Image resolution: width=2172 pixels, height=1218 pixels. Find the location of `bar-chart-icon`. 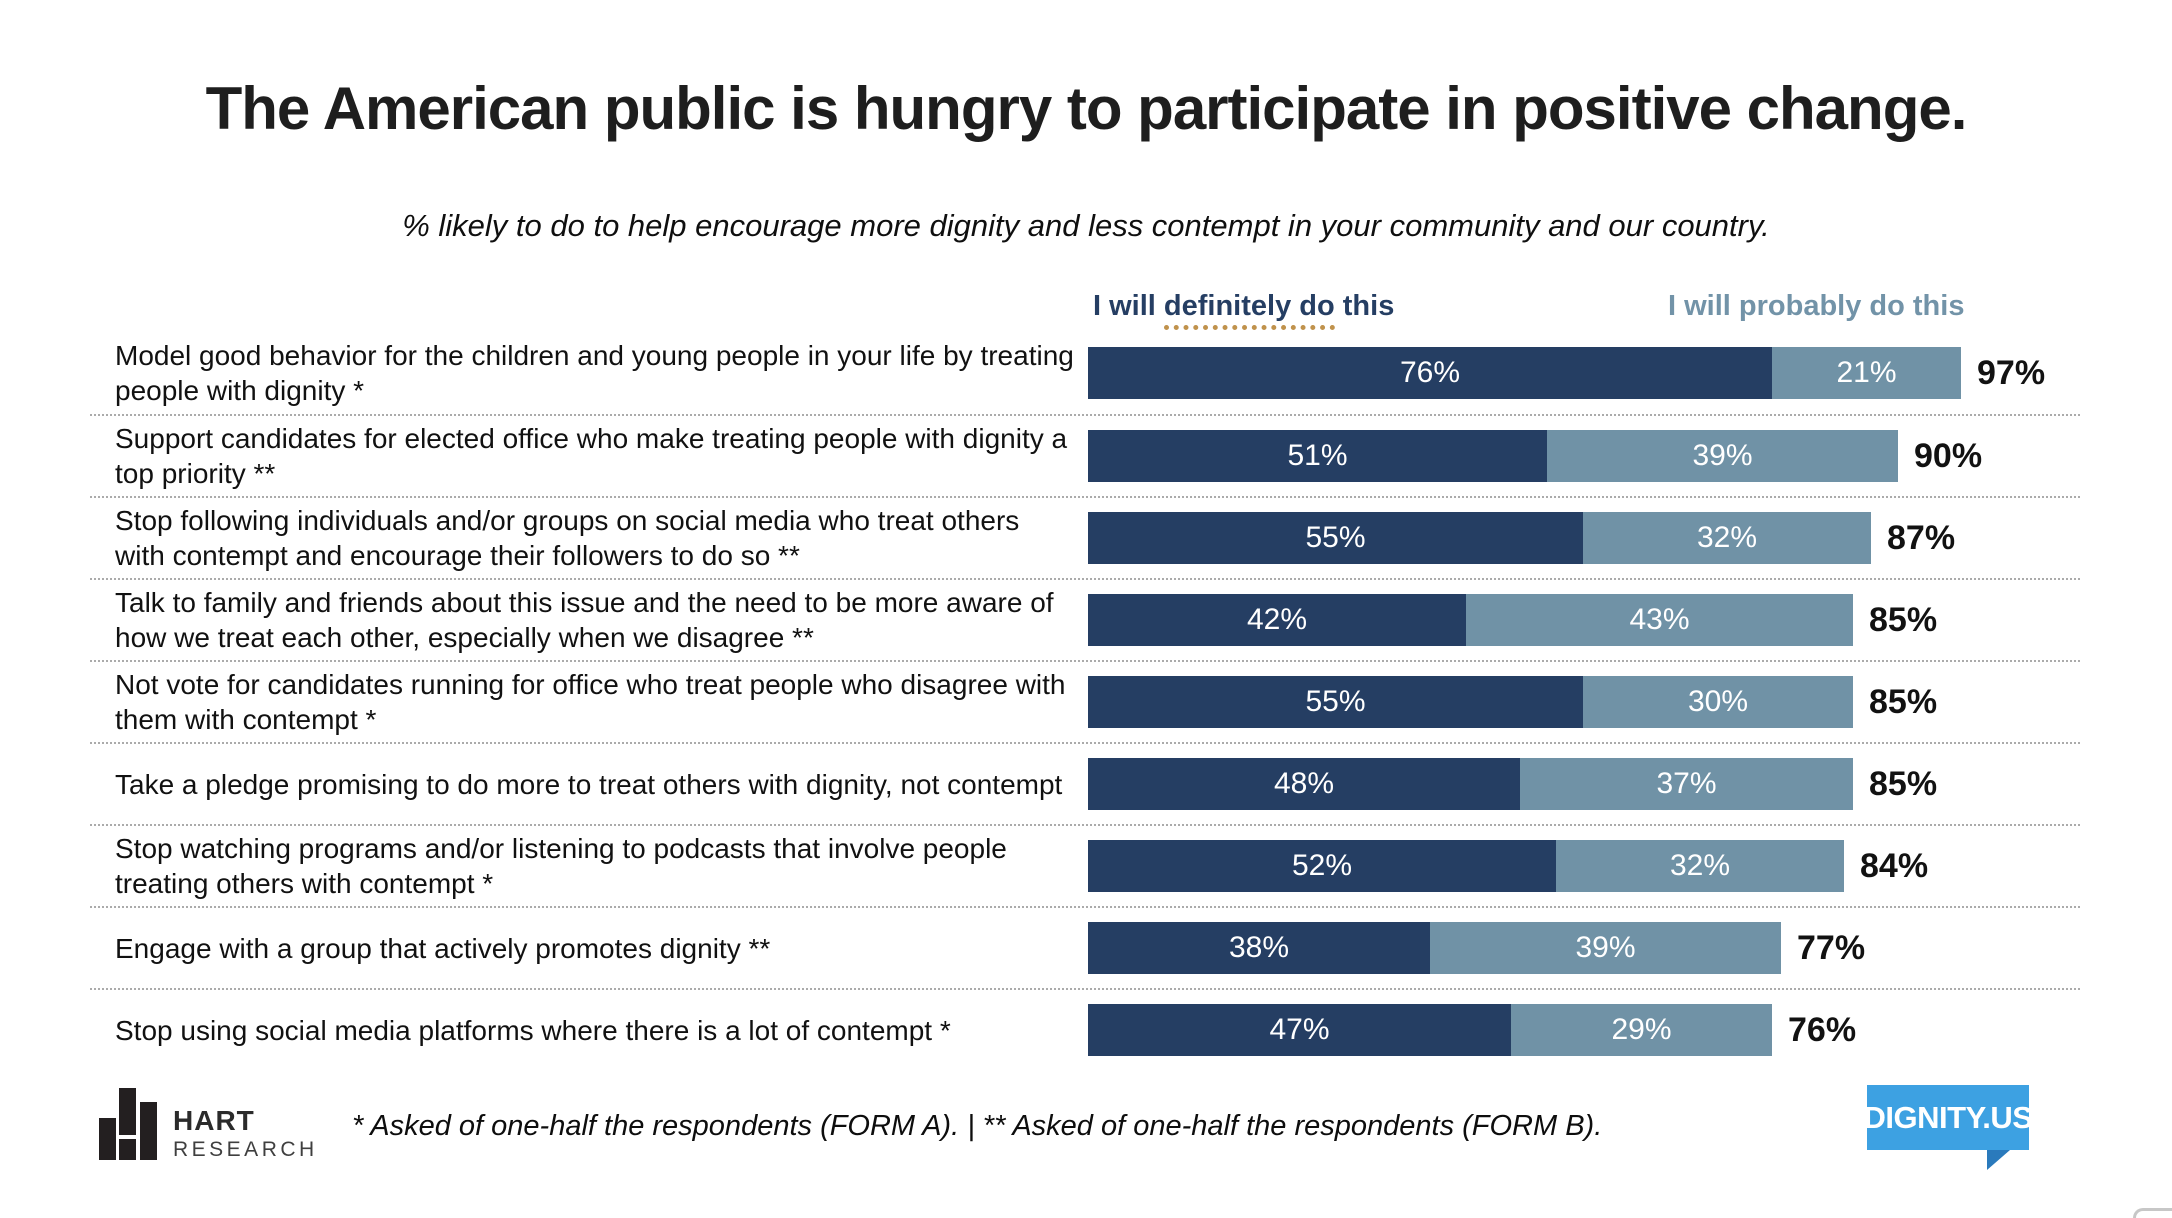

bar-chart-icon is located at coordinates (128, 1127).